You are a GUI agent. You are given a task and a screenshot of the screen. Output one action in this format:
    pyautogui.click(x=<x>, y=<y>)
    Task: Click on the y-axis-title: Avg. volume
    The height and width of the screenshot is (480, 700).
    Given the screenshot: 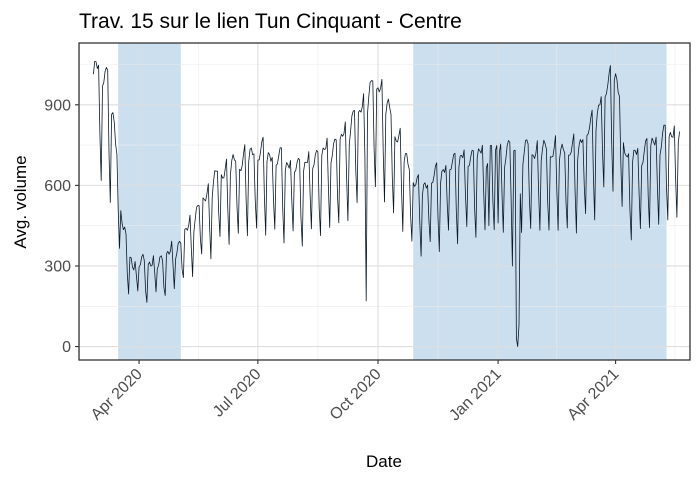 What is the action you would take?
    pyautogui.click(x=20, y=201)
    